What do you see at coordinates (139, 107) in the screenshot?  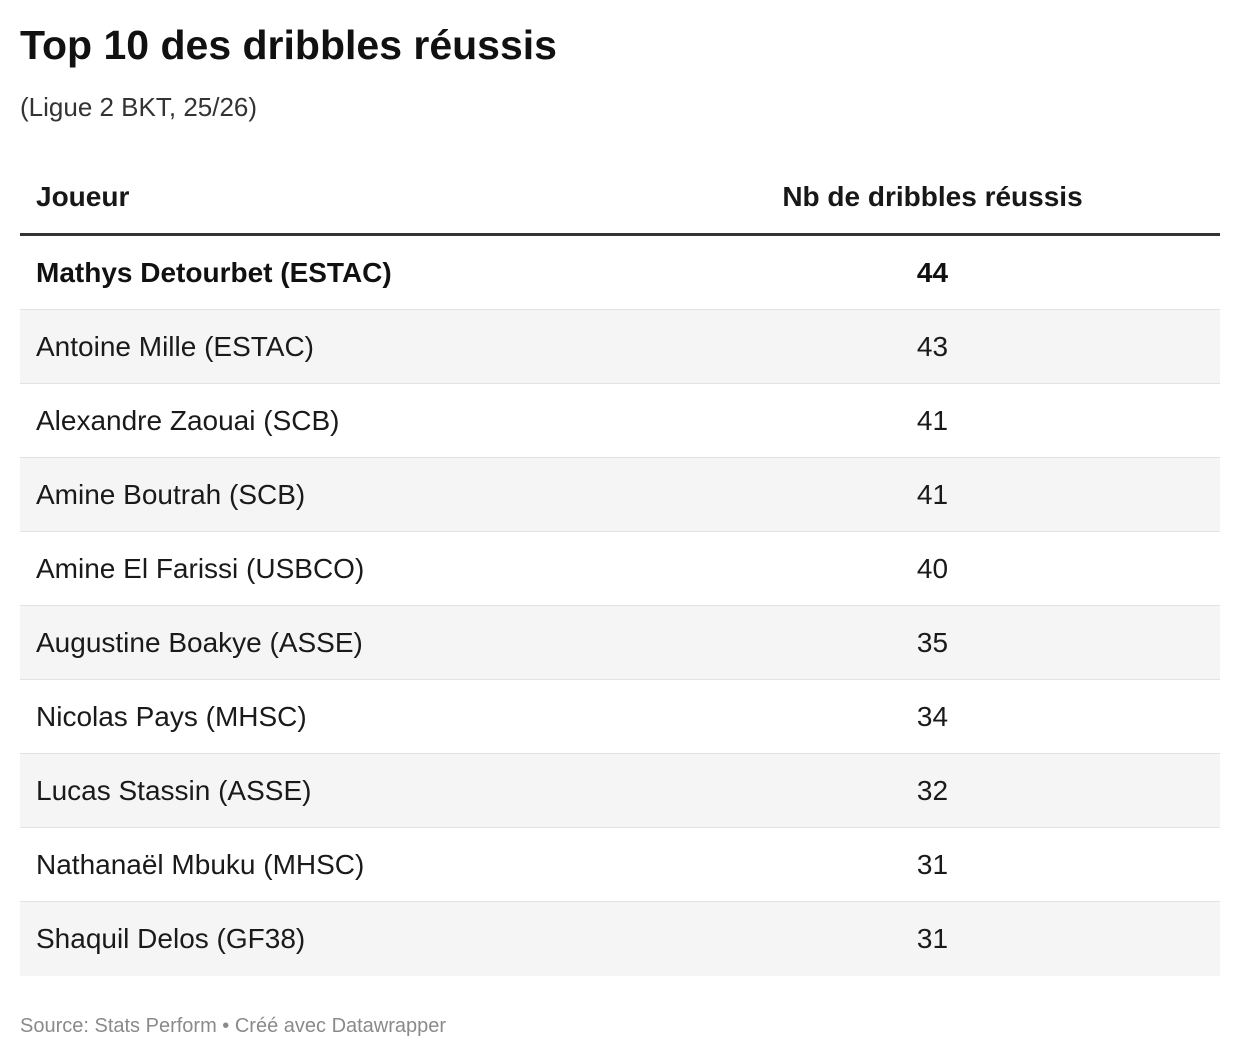 I see `chart-subtitle: (Ligue 2 BKT, 25/26)` at bounding box center [139, 107].